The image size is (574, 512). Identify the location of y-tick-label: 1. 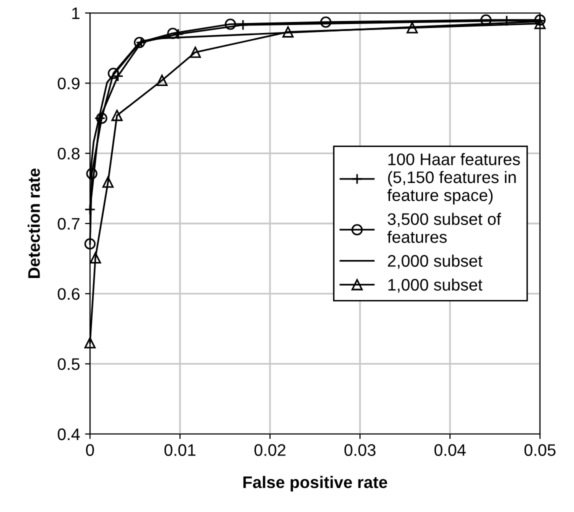
(76, 14).